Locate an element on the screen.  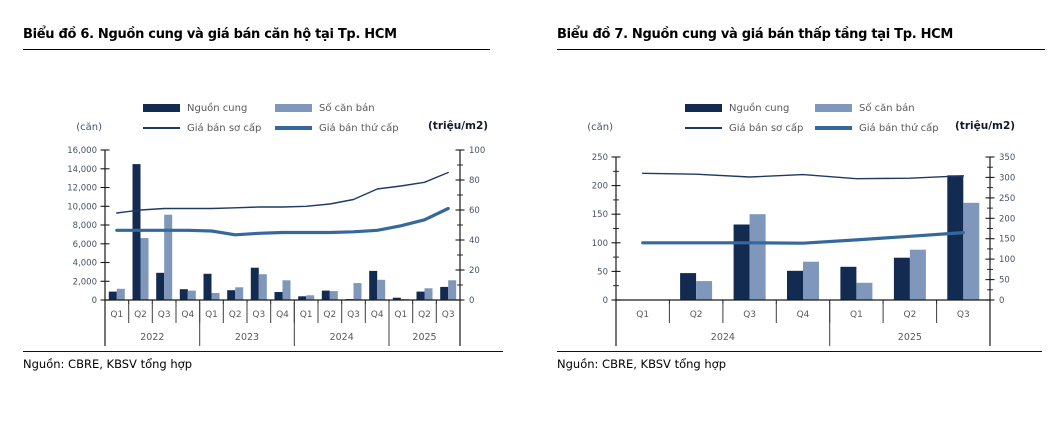
year-label: 2023 is located at coordinates (247, 337).